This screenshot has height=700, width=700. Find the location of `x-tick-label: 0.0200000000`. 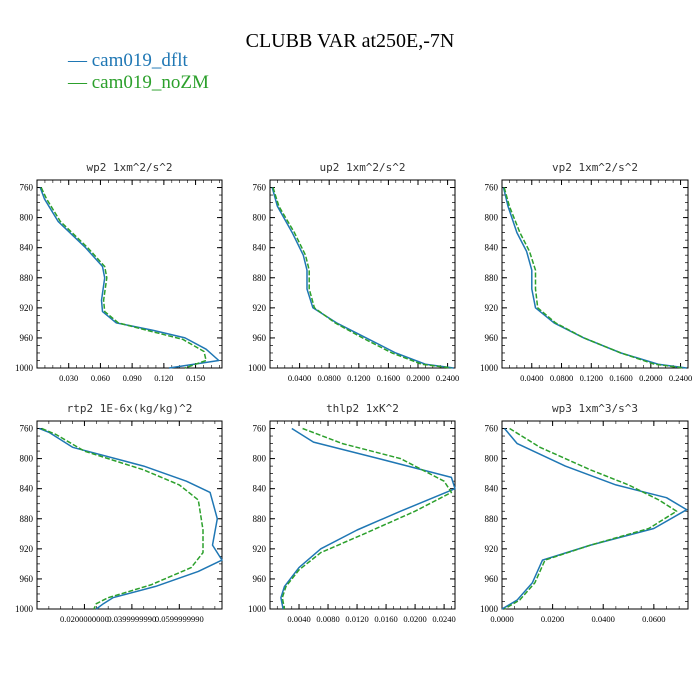

x-tick-label: 0.0200000000 is located at coordinates (84, 619).